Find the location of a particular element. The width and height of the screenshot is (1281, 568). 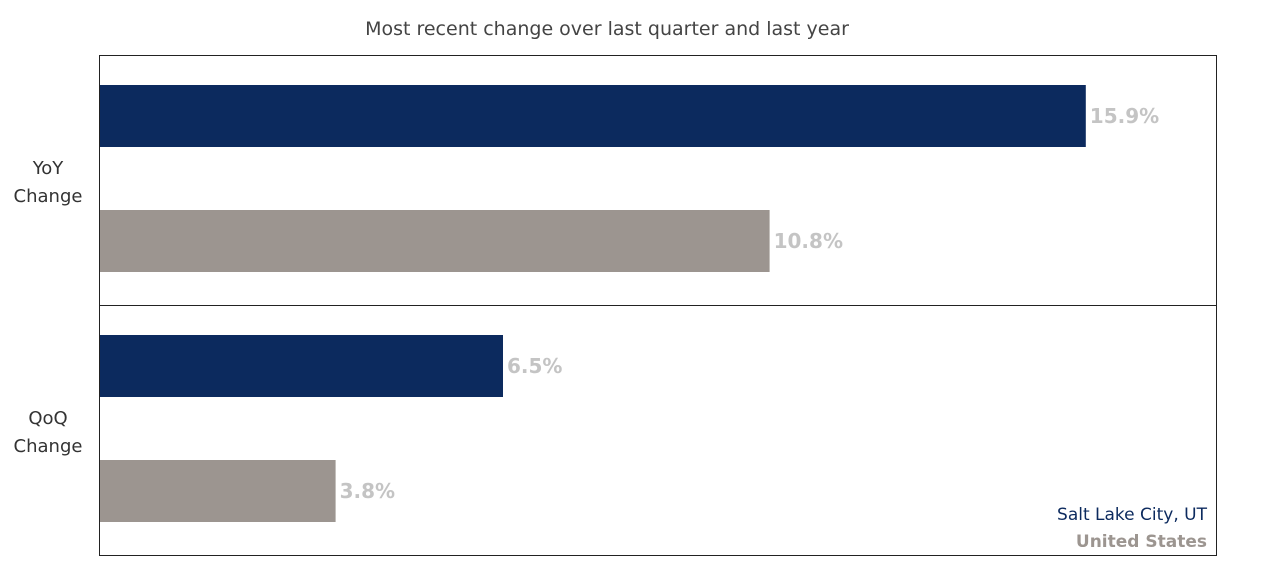

category-label-qoq-change: QoQ Change is located at coordinates (48, 432).